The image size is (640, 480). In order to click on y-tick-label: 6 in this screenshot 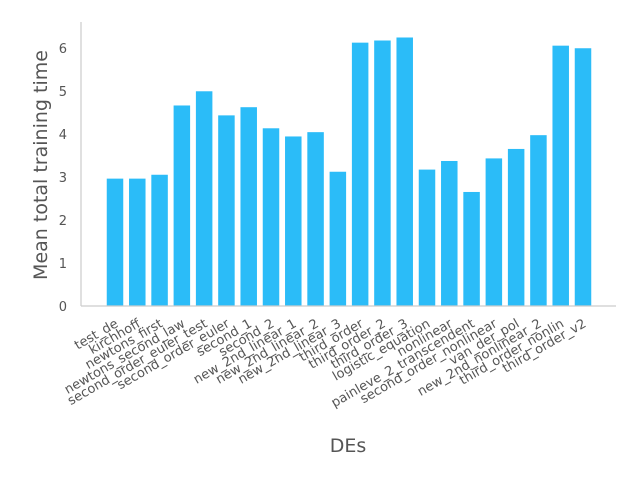, I will do `click(63, 49)`.